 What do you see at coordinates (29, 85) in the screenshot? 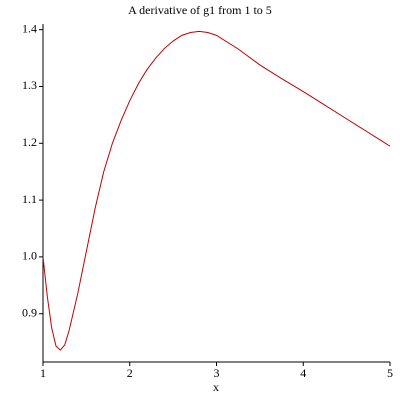
I see `y-tick-label: 1.3` at bounding box center [29, 85].